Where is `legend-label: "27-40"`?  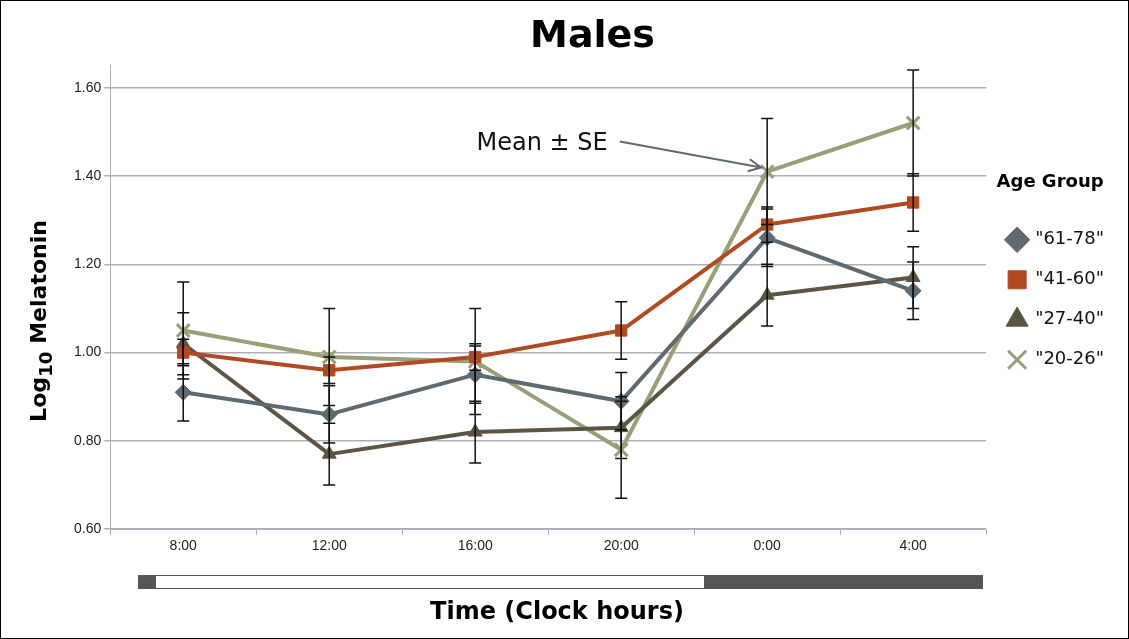 legend-label: "27-40" is located at coordinates (1070, 318).